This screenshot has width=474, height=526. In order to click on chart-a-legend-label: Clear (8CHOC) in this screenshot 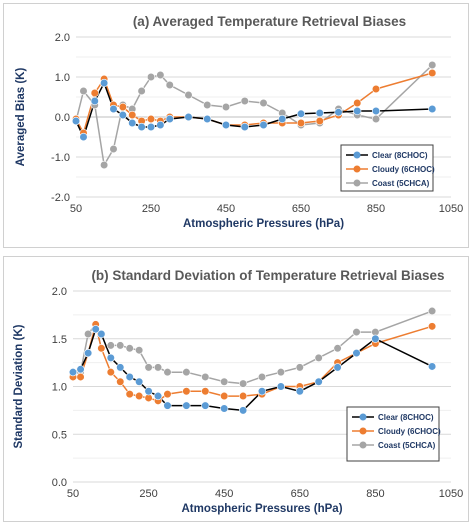, I will do `click(400, 155)`.